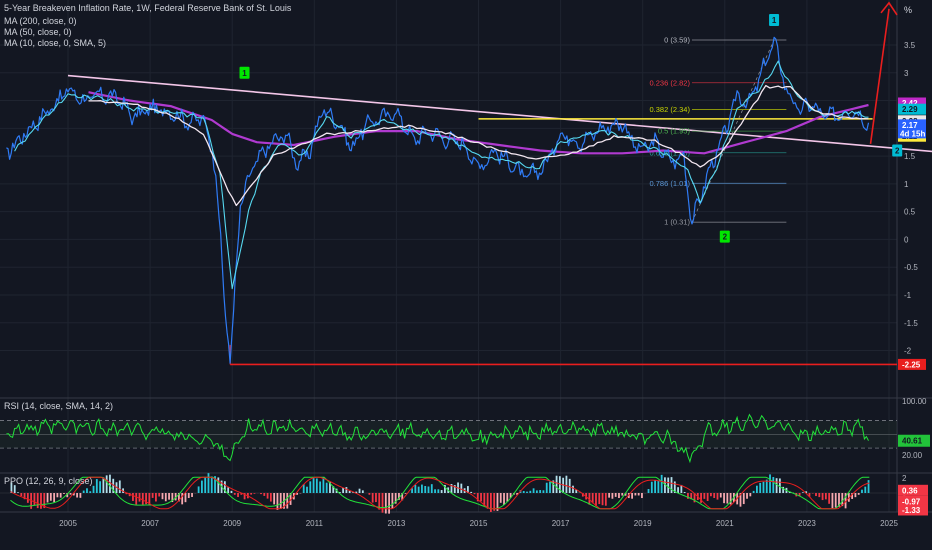 The image size is (932, 550). Describe the element at coordinates (908, 351) in the screenshot. I see `y-tick-11: -2` at that location.